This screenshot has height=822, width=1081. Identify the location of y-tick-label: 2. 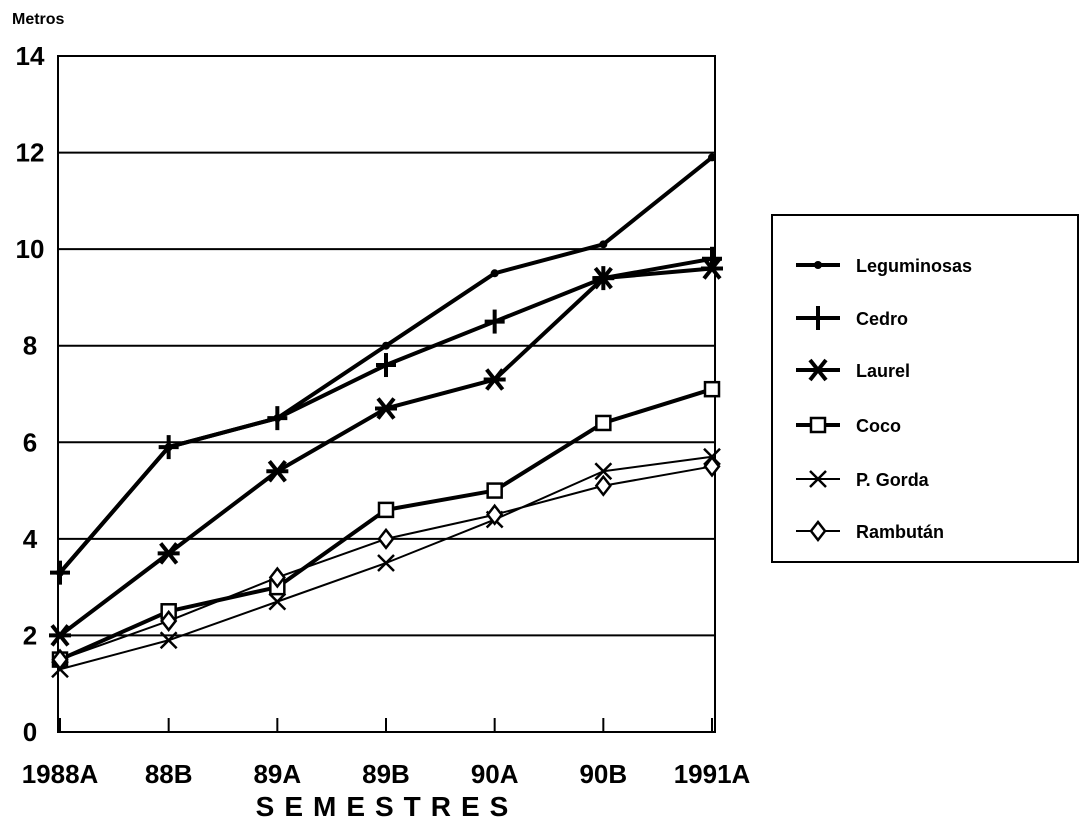
(30, 635).